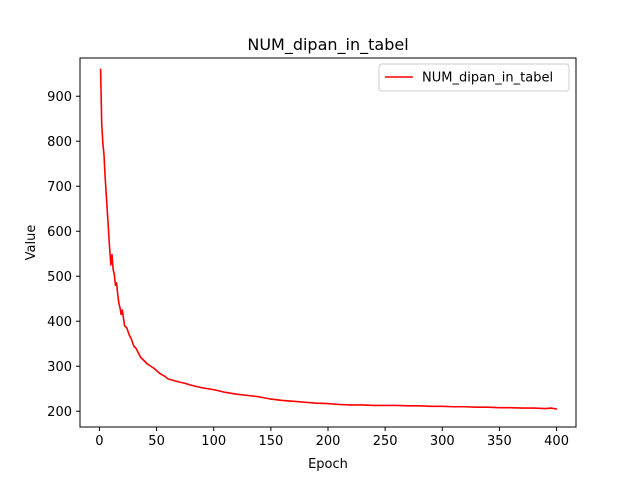 This screenshot has width=640, height=484. What do you see at coordinates (328, 464) in the screenshot?
I see `x-axis-label: Epoch` at bounding box center [328, 464].